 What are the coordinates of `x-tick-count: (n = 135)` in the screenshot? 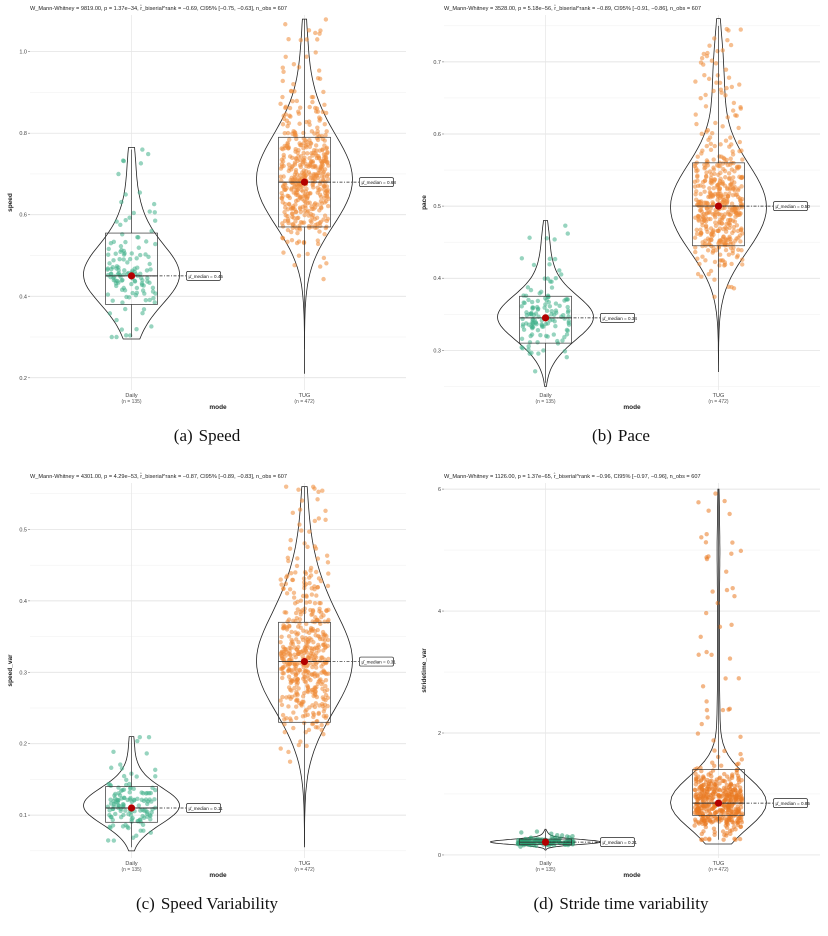 It's located at (131, 870).